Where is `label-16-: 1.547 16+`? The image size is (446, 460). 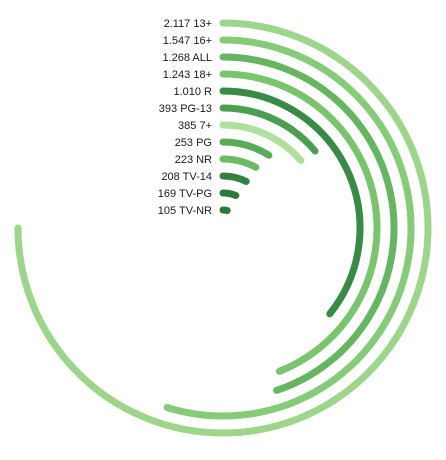 label-16-: 1.547 16+ is located at coordinates (187, 41).